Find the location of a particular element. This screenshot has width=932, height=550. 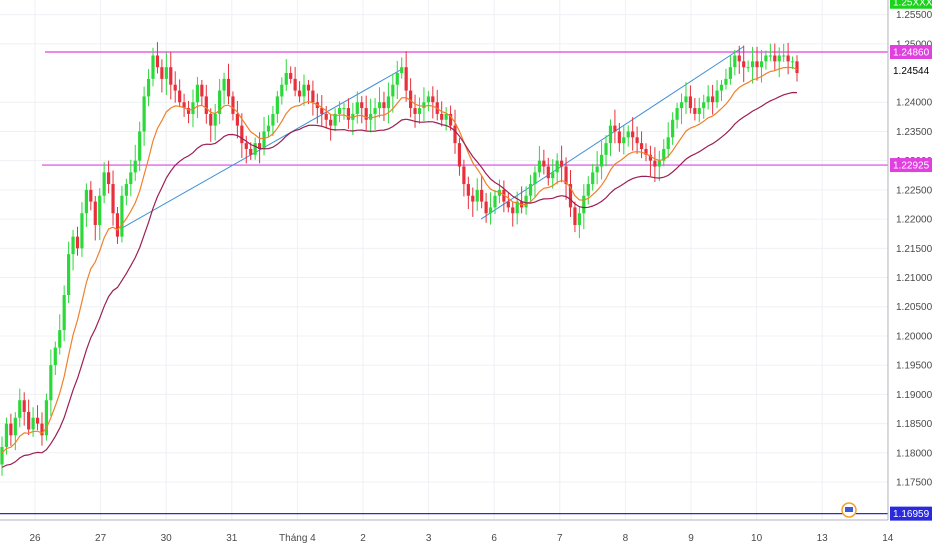

price-badge-resistance: 1.24860 is located at coordinates (911, 53).